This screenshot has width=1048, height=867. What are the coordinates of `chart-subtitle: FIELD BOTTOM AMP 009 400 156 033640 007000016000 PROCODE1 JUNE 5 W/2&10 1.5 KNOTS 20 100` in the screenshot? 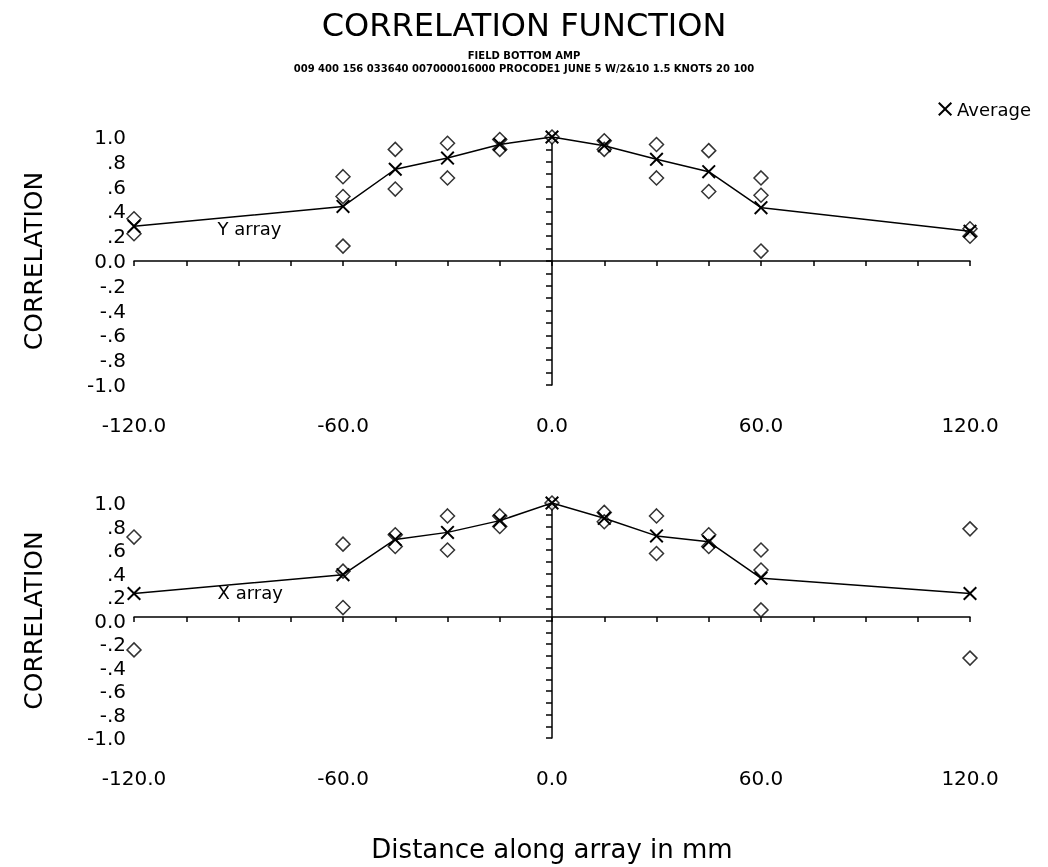 It's located at (524, 62).